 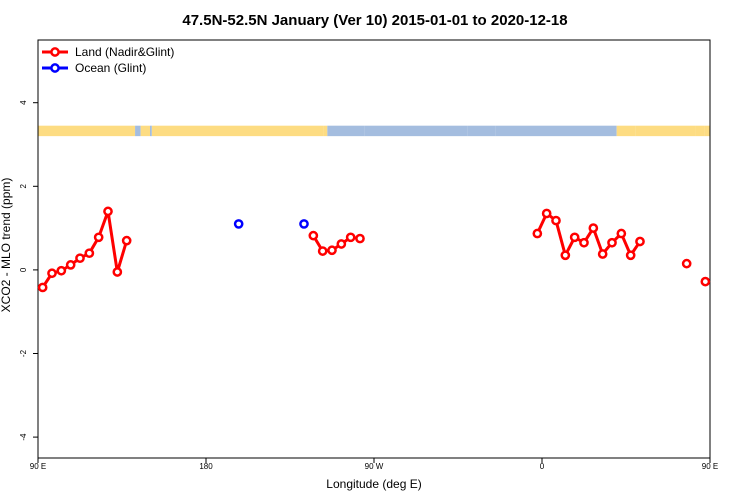 I want to click on y-tick-label: 0, so click(x=23, y=269).